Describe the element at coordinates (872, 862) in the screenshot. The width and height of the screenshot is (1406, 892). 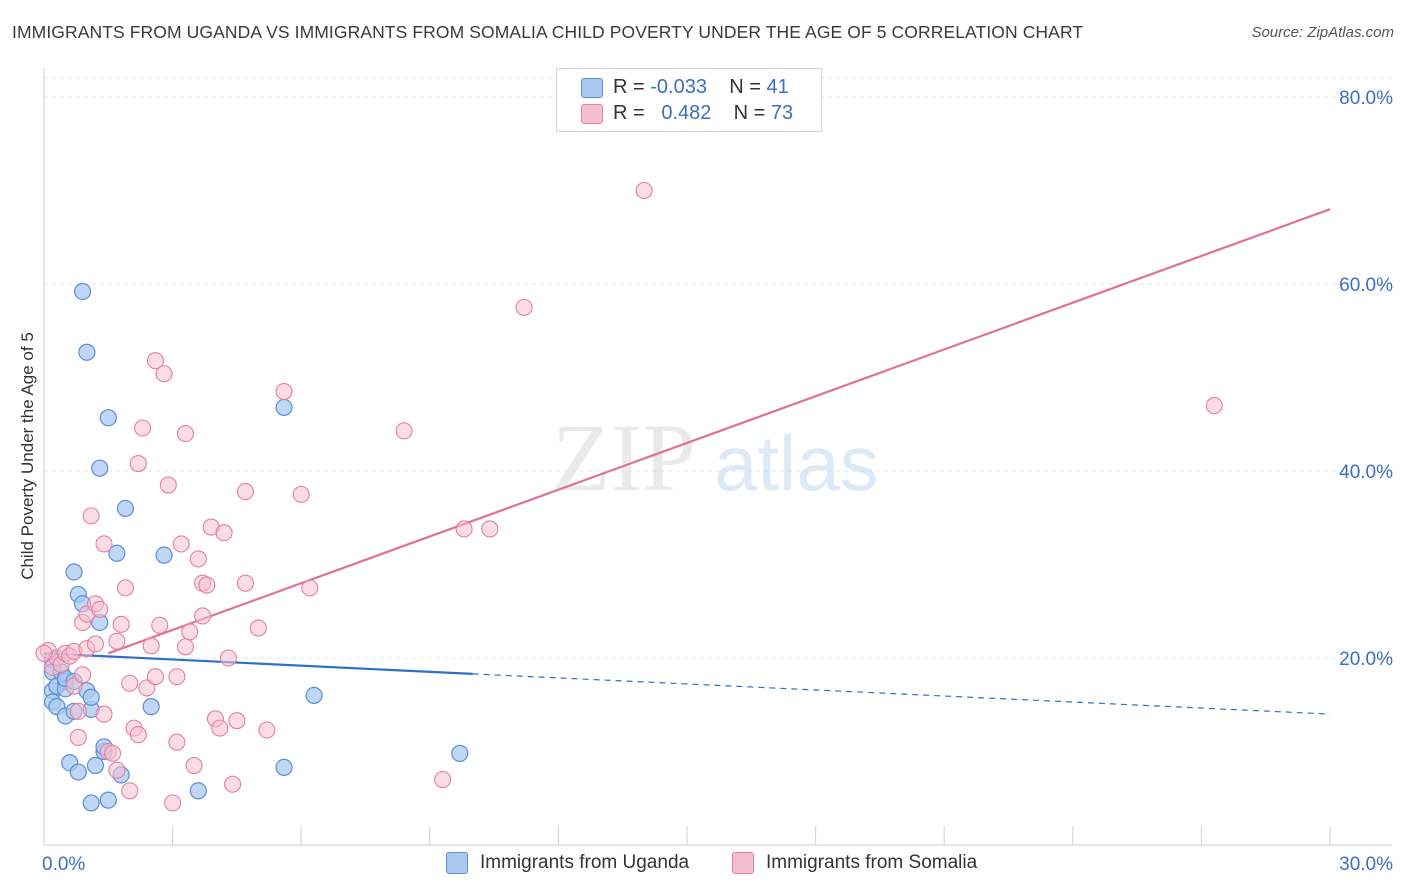
I see `legend-label-somalia: Immigrants from Somalia` at that location.